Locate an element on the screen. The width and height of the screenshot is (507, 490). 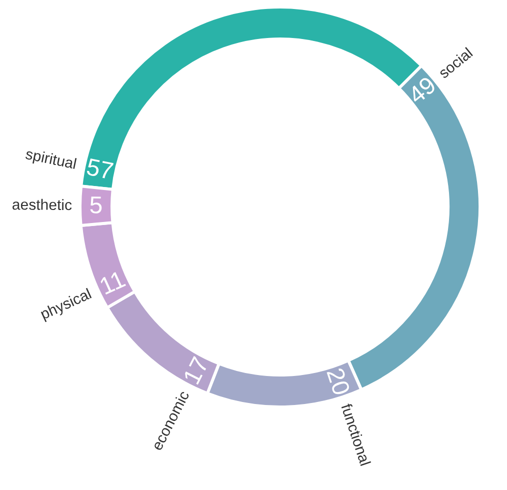
data-label: 57 is located at coordinates (100, 170).